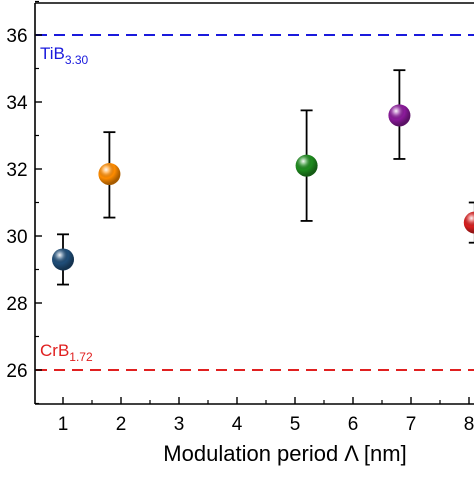 The image size is (474, 479). What do you see at coordinates (237, 424) in the screenshot?
I see `x-tick-label: 4` at bounding box center [237, 424].